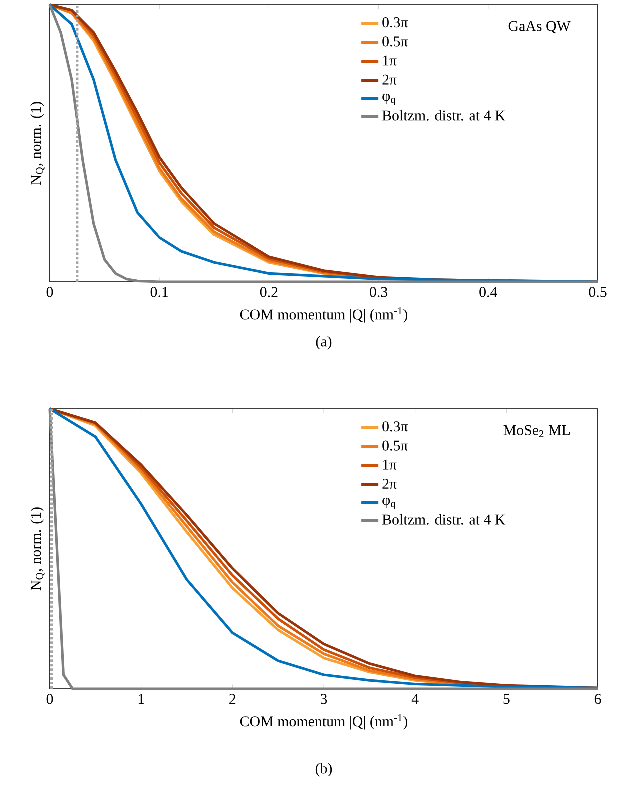 The width and height of the screenshot is (632, 796). What do you see at coordinates (141, 699) in the screenshot?
I see `x-tick-label: 1` at bounding box center [141, 699].